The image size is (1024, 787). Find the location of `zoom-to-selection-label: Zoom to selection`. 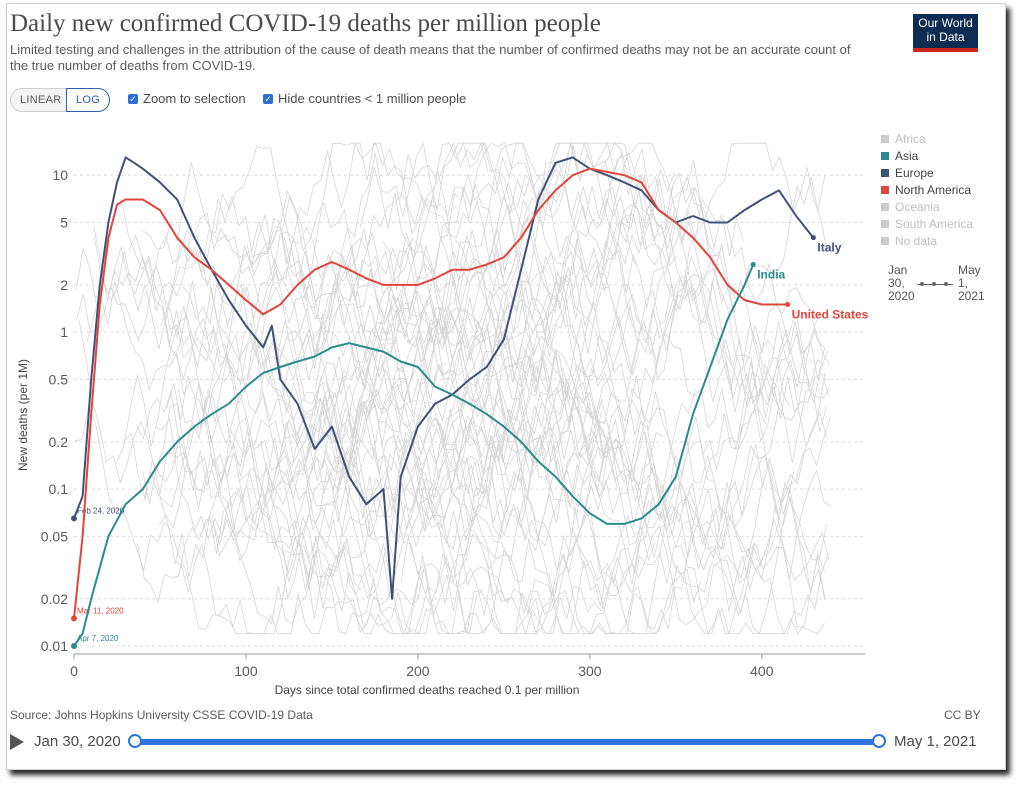

zoom-to-selection-label: Zoom to selection is located at coordinates (194, 98).